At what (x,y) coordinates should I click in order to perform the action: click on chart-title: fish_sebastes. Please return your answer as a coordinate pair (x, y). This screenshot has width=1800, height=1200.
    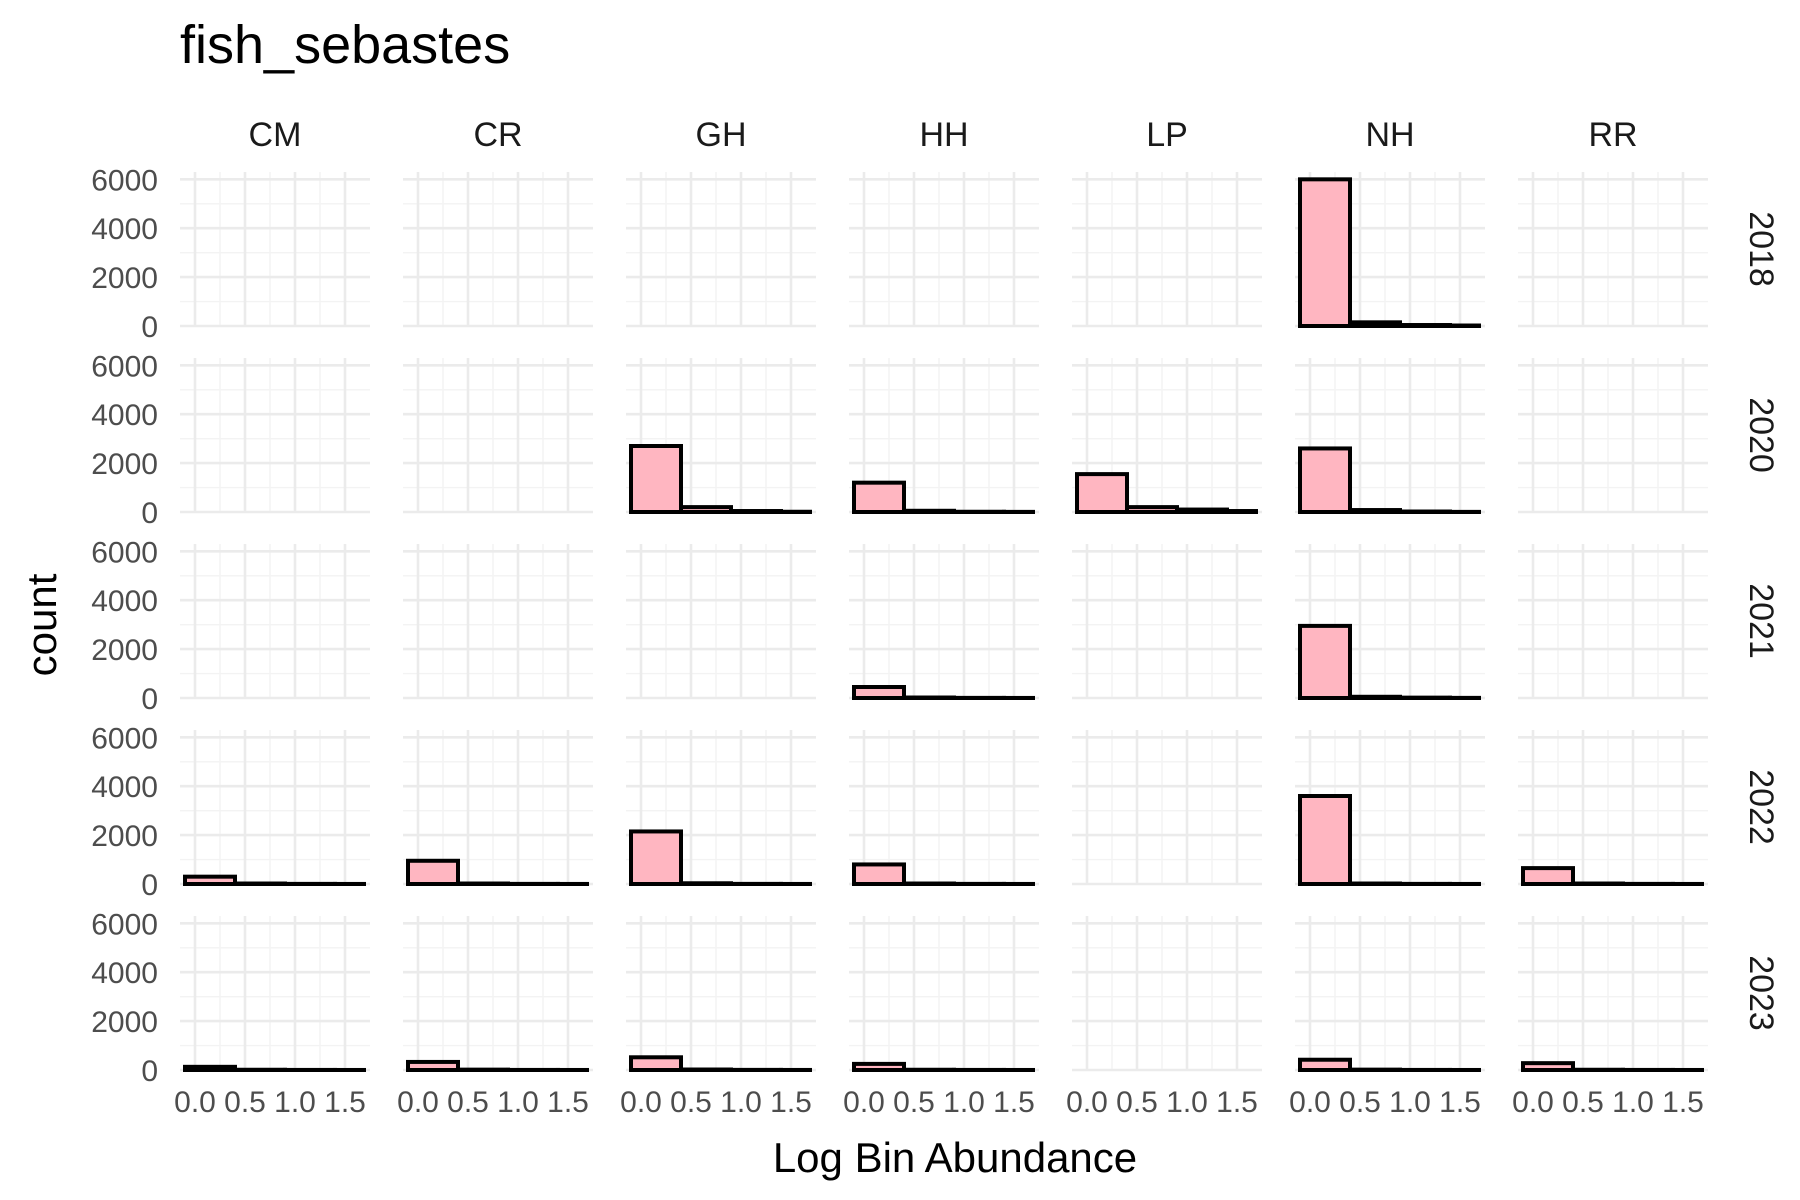
    Looking at the image, I should click on (345, 45).